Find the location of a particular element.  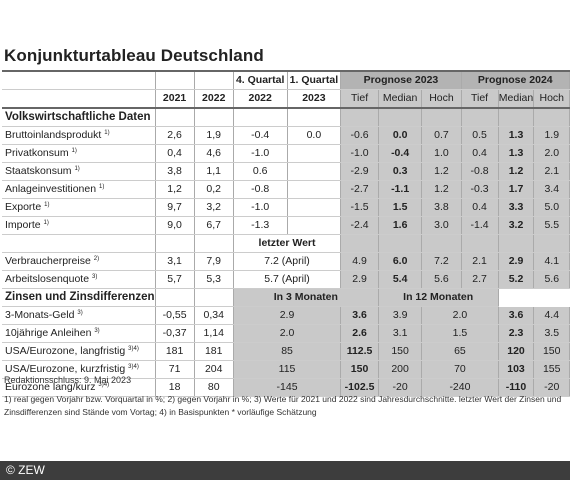

table-cell: 1,2 is located at coordinates (175, 189).